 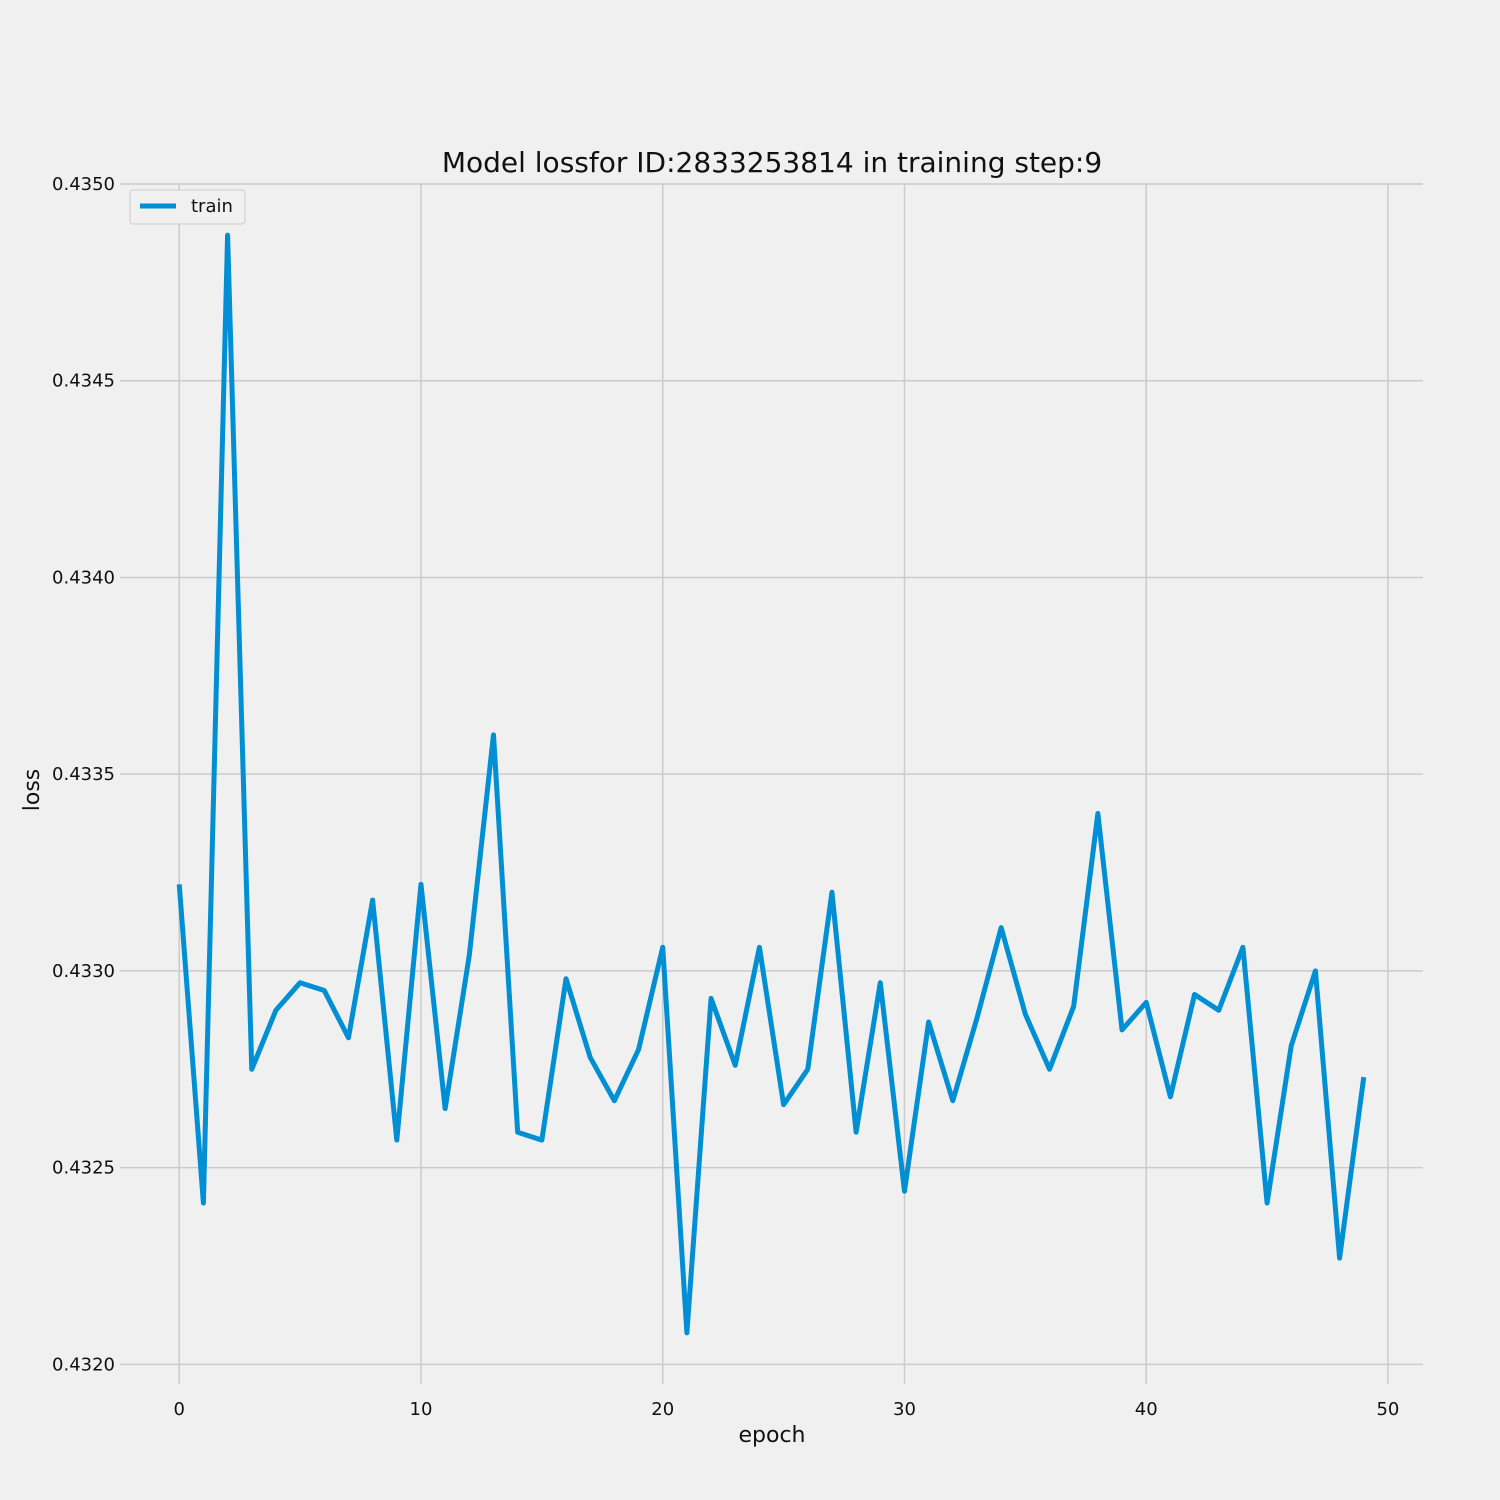 What do you see at coordinates (83, 577) in the screenshot?
I see `y-tick-label: 0.4340` at bounding box center [83, 577].